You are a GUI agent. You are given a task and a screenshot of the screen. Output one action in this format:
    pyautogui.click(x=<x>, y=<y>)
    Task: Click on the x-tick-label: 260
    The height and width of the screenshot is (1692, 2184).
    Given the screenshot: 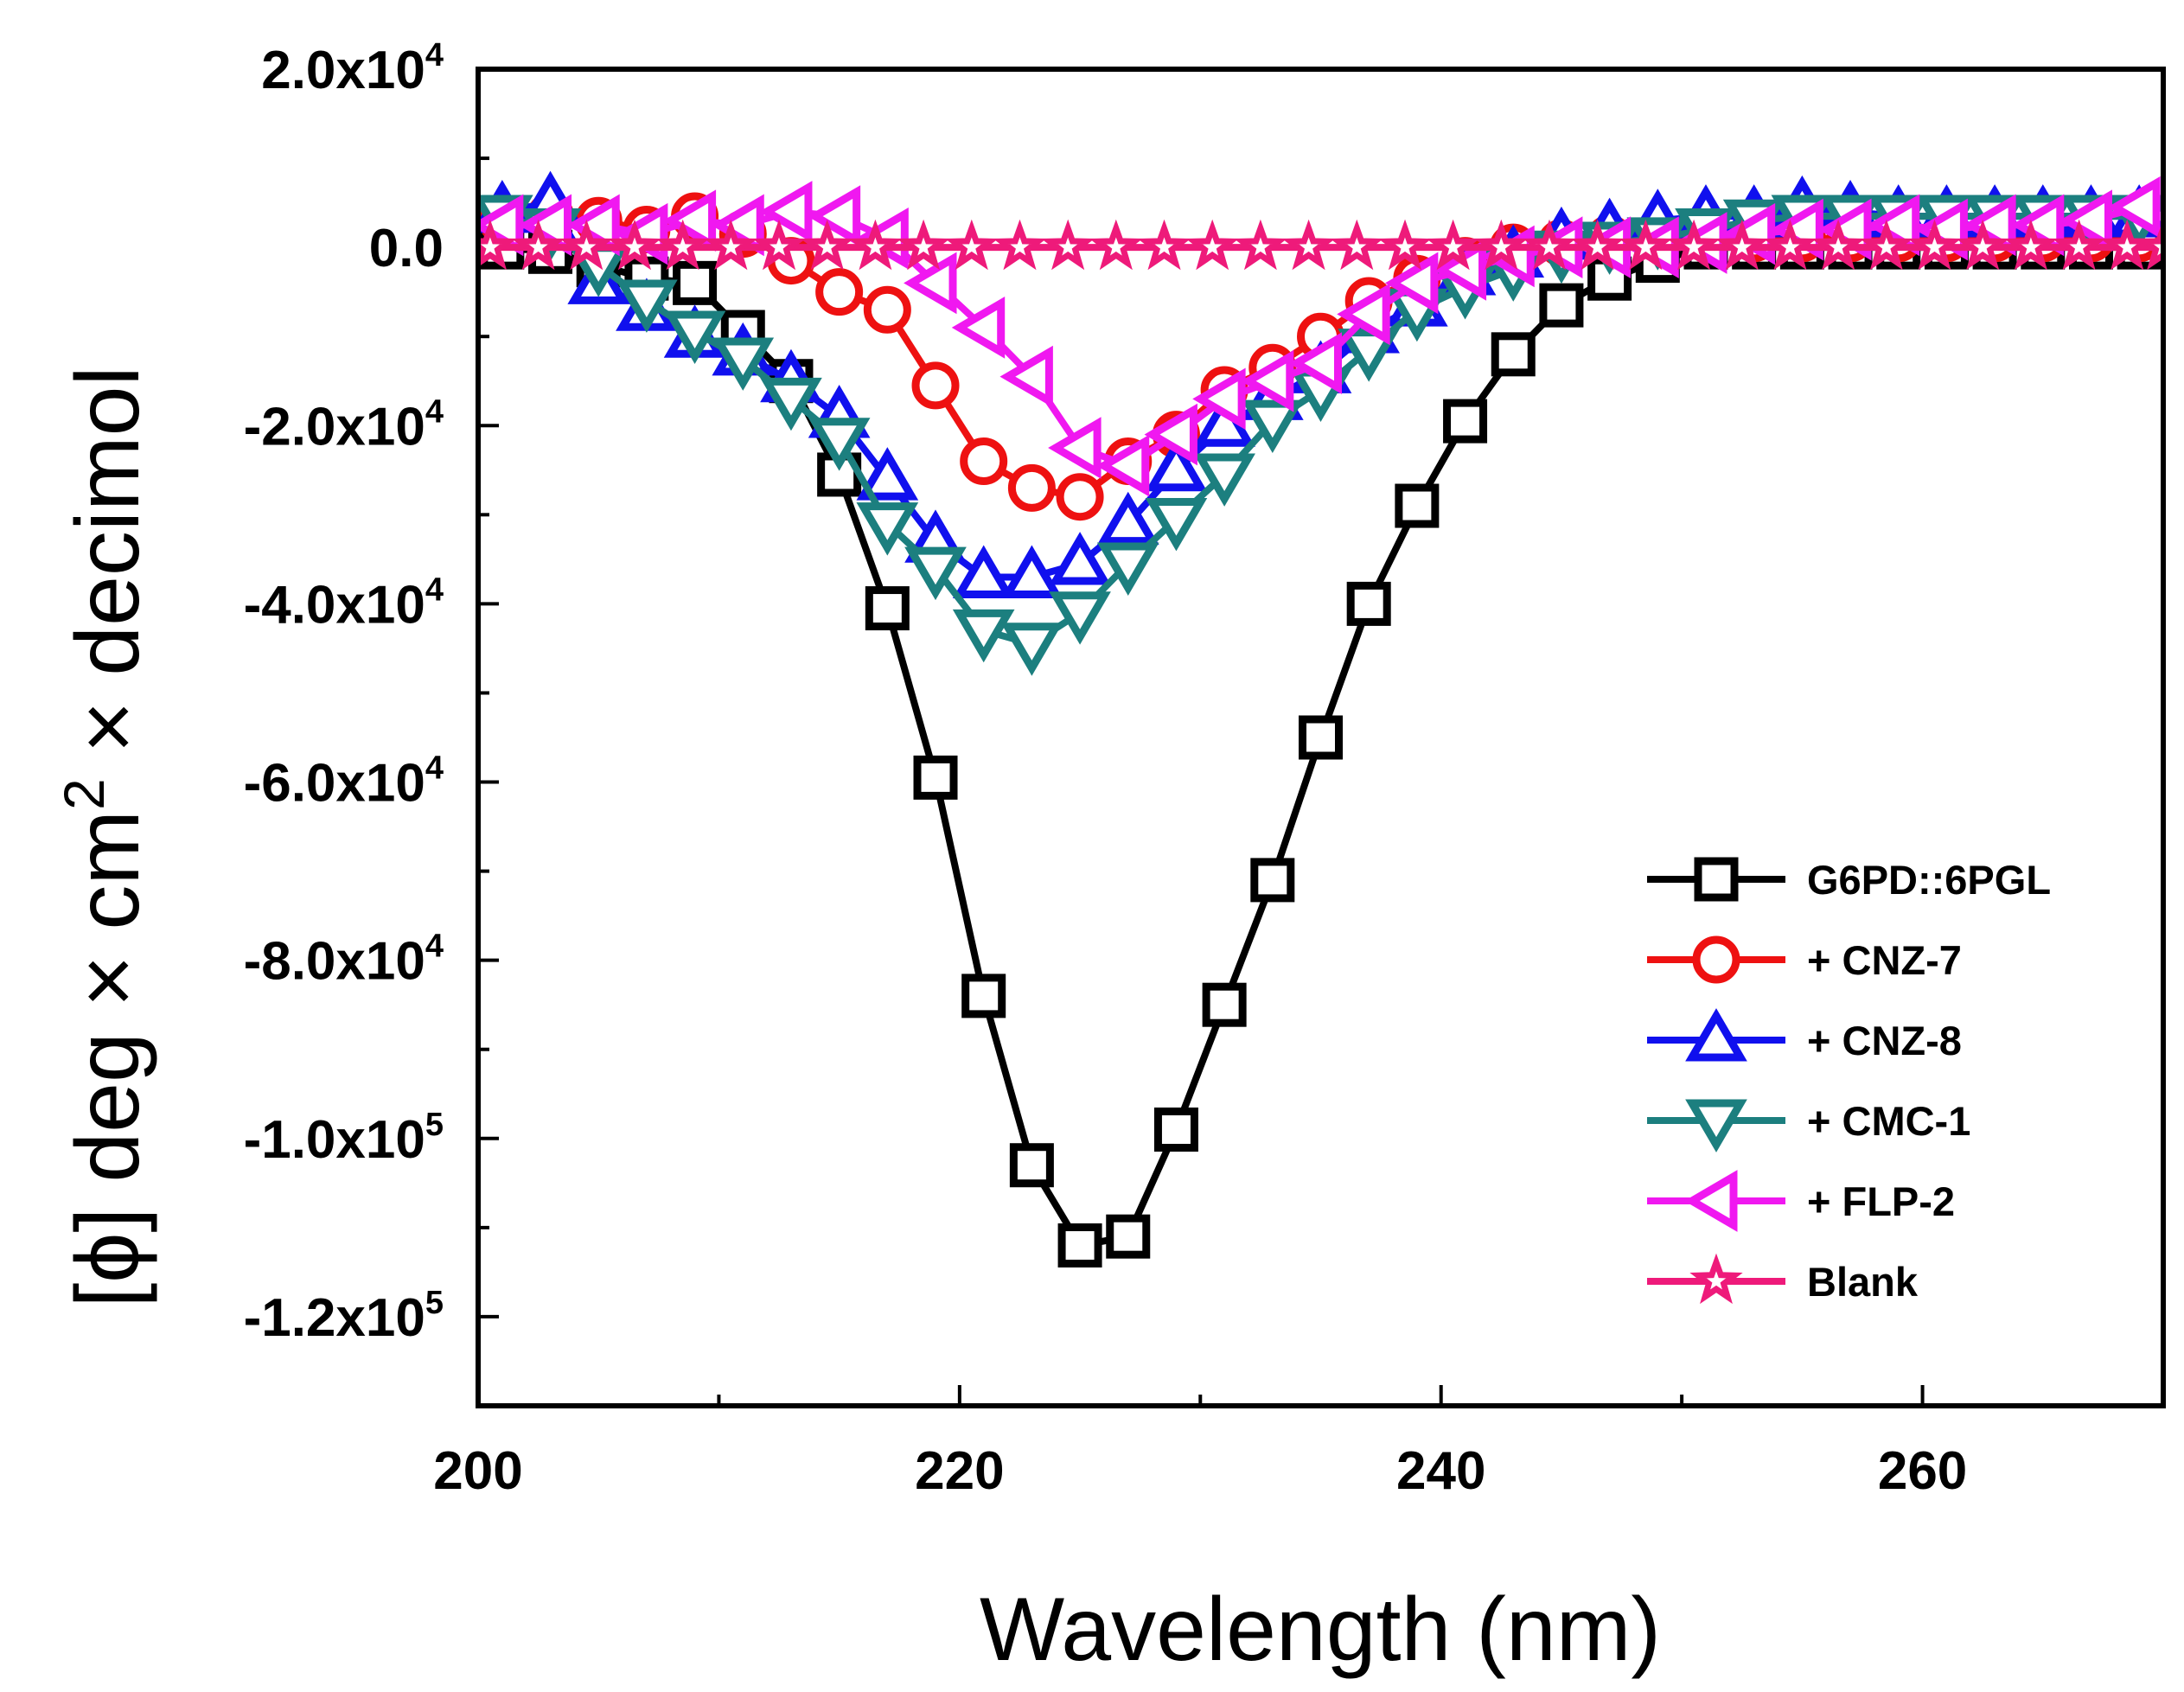 What is the action you would take?
    pyautogui.click(x=1923, y=1471)
    